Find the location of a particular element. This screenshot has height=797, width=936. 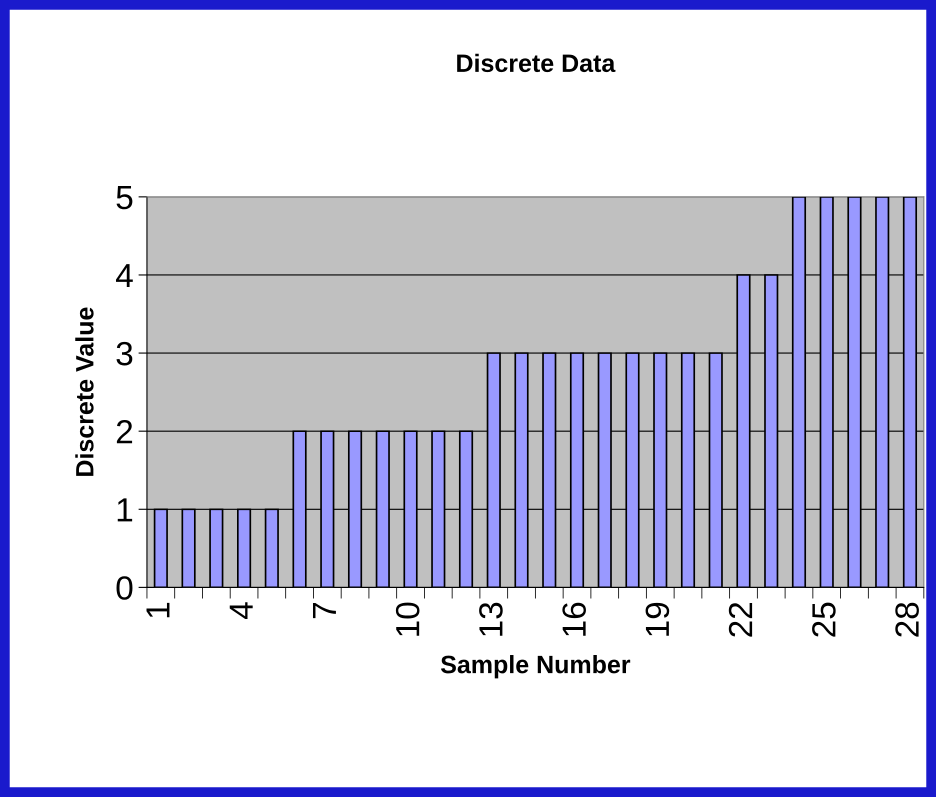

x-axis-title: Sample Number is located at coordinates (535, 666).